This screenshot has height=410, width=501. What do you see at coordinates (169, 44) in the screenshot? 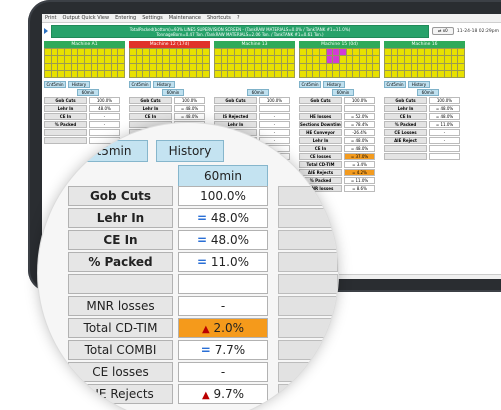
I see `machine-header: Machine 12 (17d)` at bounding box center [169, 44].